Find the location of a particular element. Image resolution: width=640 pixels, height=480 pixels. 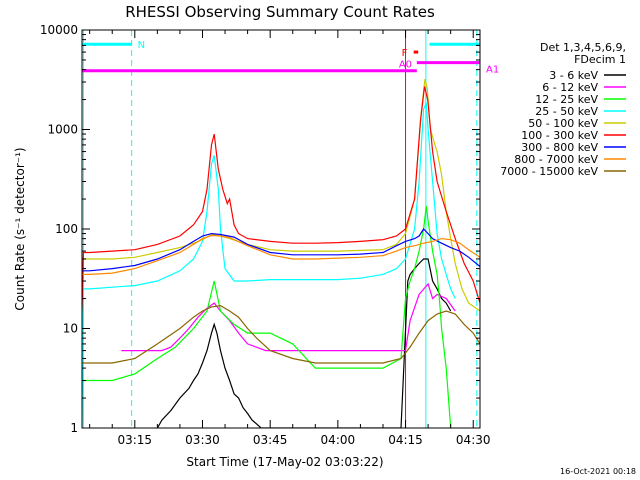

x-tick-label-1: 03:30 is located at coordinates (202, 440).